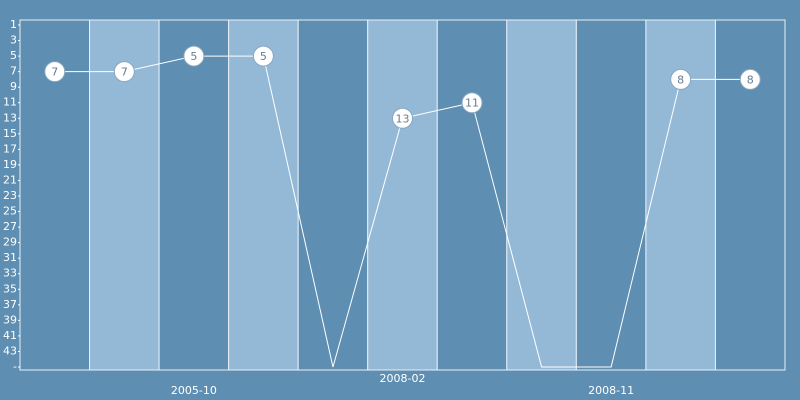 The width and height of the screenshot is (800, 400). What do you see at coordinates (10, 304) in the screenshot?
I see `y-tick-label: 37` at bounding box center [10, 304].